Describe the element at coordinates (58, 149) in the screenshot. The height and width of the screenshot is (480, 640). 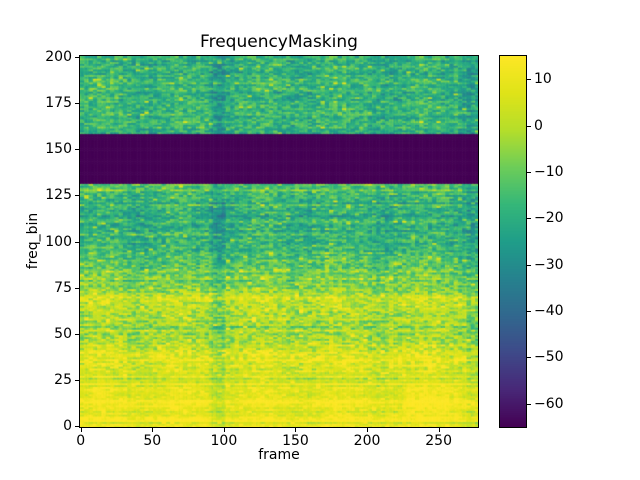
I see `y-tick-label: 150` at that location.